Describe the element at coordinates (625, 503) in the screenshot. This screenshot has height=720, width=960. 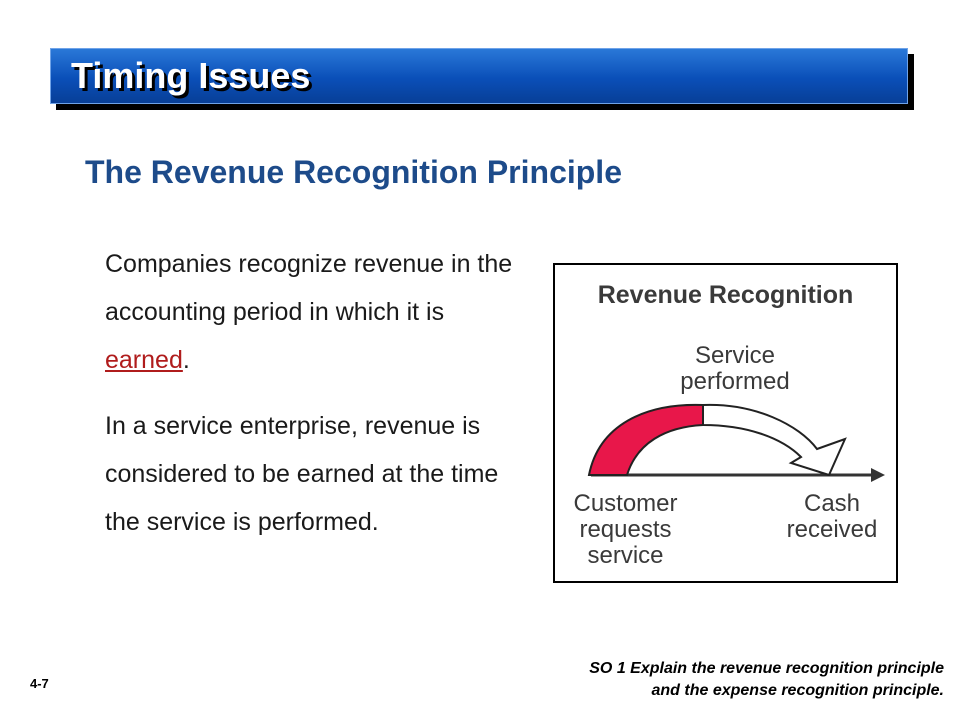
I see `label-customer-line1: Customer` at that location.